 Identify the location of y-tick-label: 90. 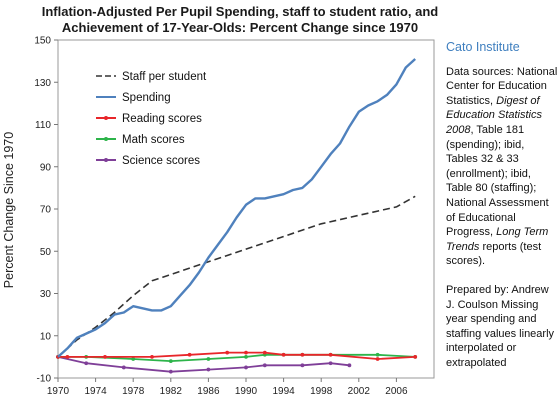
(46, 167).